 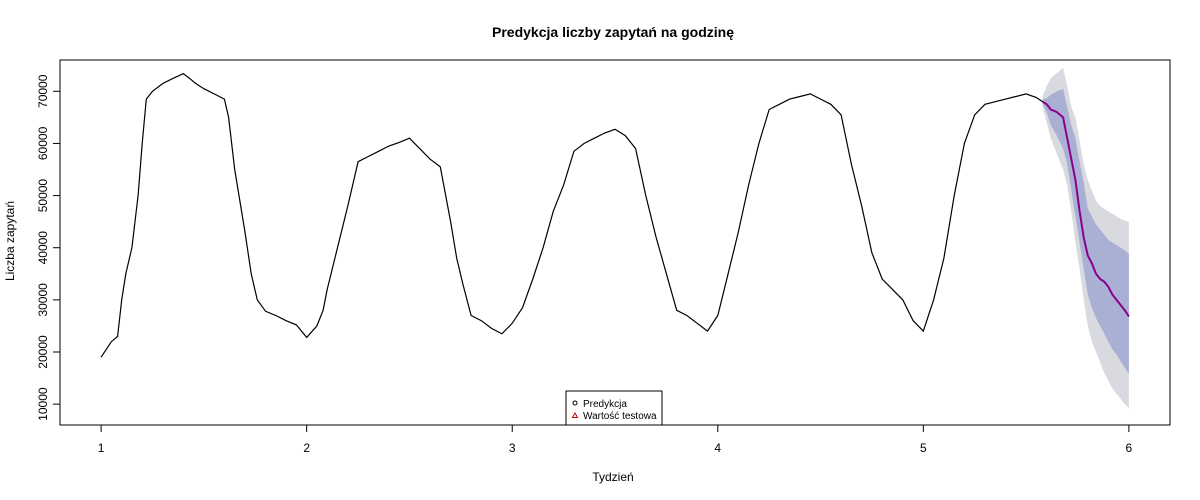 I want to click on legend-marker-predykcja, so click(x=575, y=403).